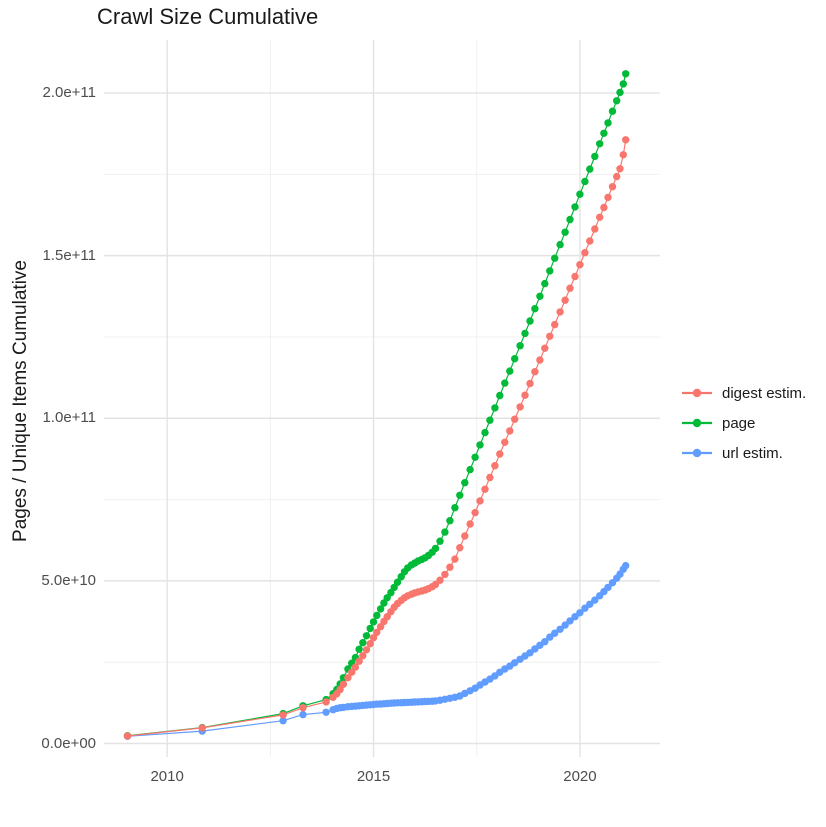 This screenshot has height=827, width=826. I want to click on x-tick-label: 2015, so click(373, 776).